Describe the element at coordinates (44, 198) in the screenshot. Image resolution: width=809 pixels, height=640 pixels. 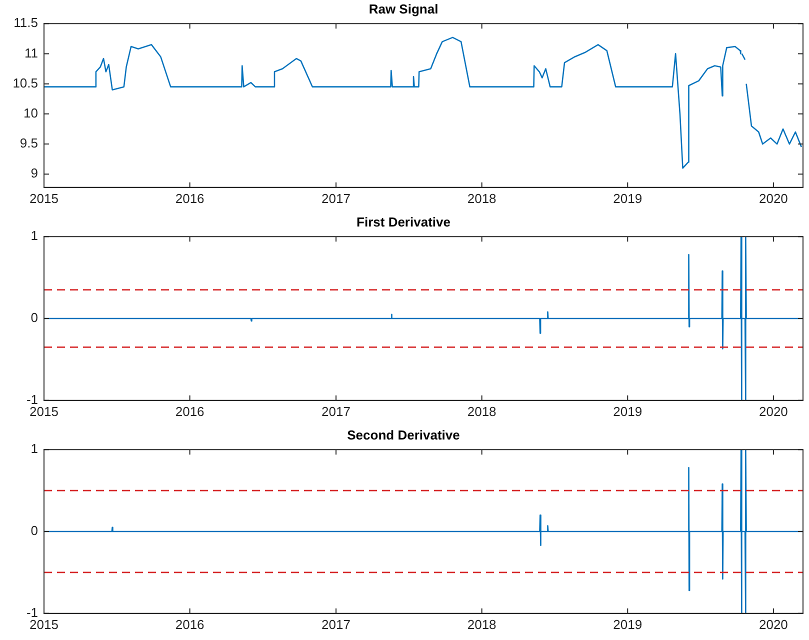
I see `x-tick-label: 2015` at that location.